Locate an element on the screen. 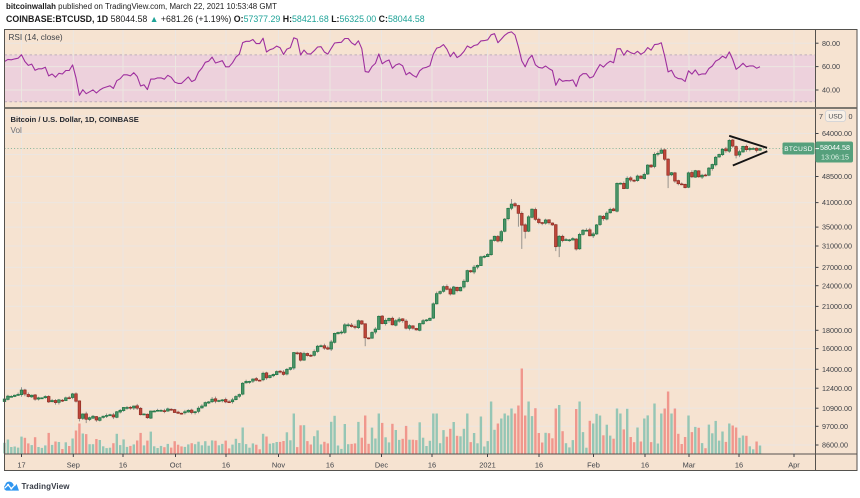 The image size is (860, 498). svg-text: 16000.00 is located at coordinates (837, 348).